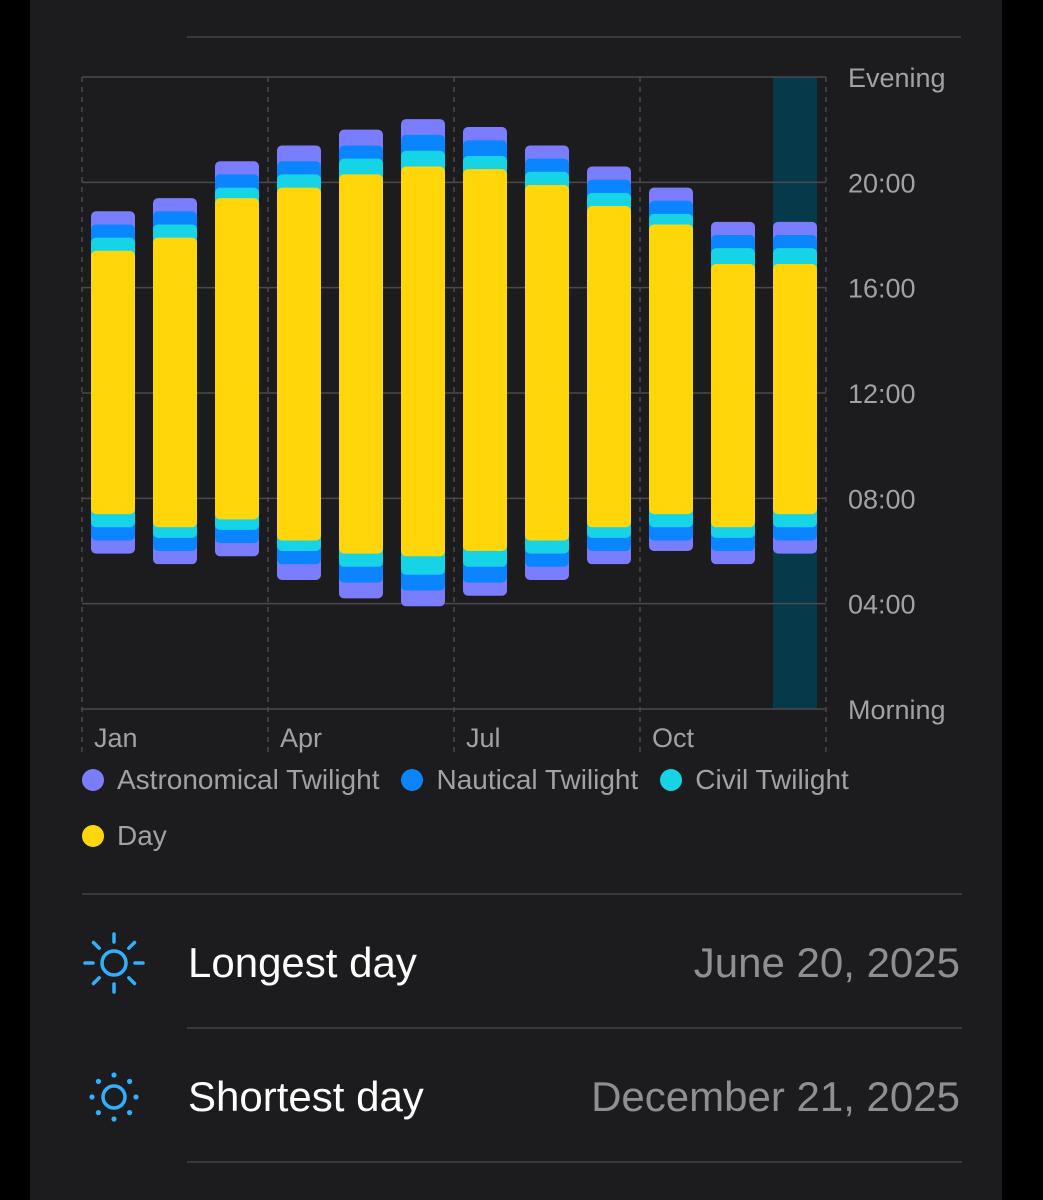  I want to click on longest-day-row: Longest day June 20, 2025, so click(522, 964).